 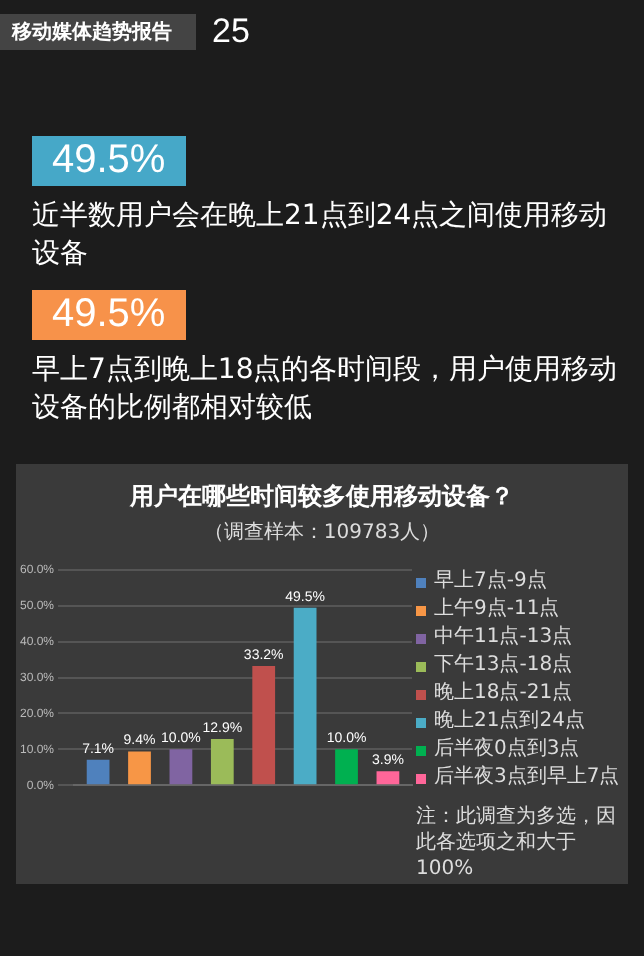 What do you see at coordinates (503, 694) in the screenshot?
I see `legend-label: 晚上18点-21点` at bounding box center [503, 694].